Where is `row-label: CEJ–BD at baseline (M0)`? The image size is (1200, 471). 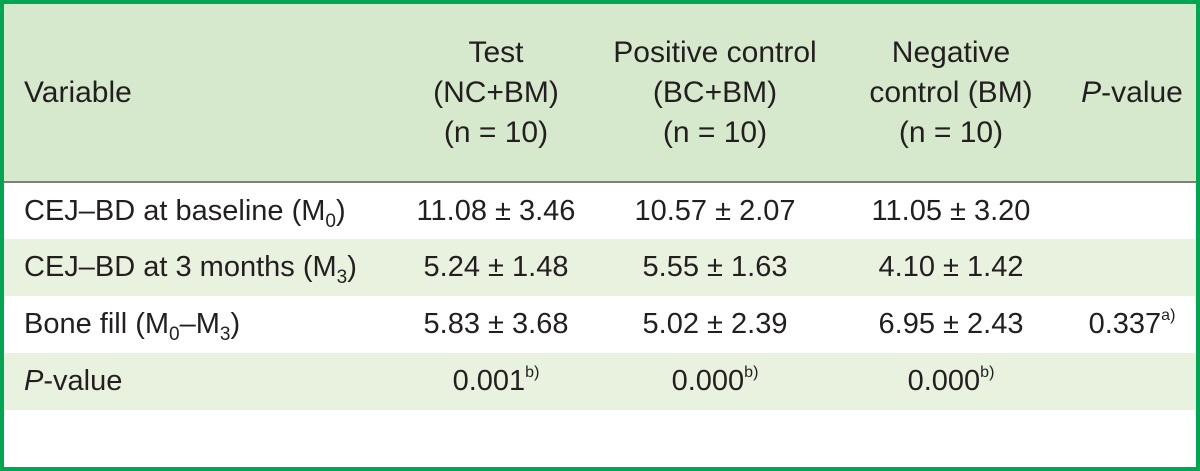 row-label: CEJ–BD at baseline (M0) is located at coordinates (200, 210).